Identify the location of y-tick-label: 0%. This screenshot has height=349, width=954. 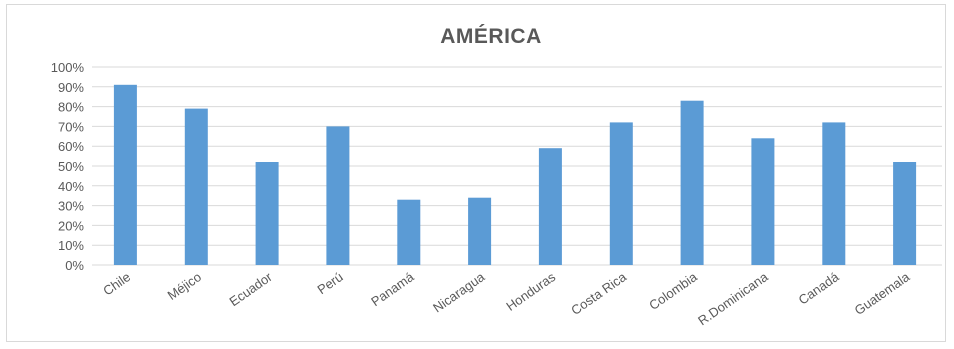
(74, 265).